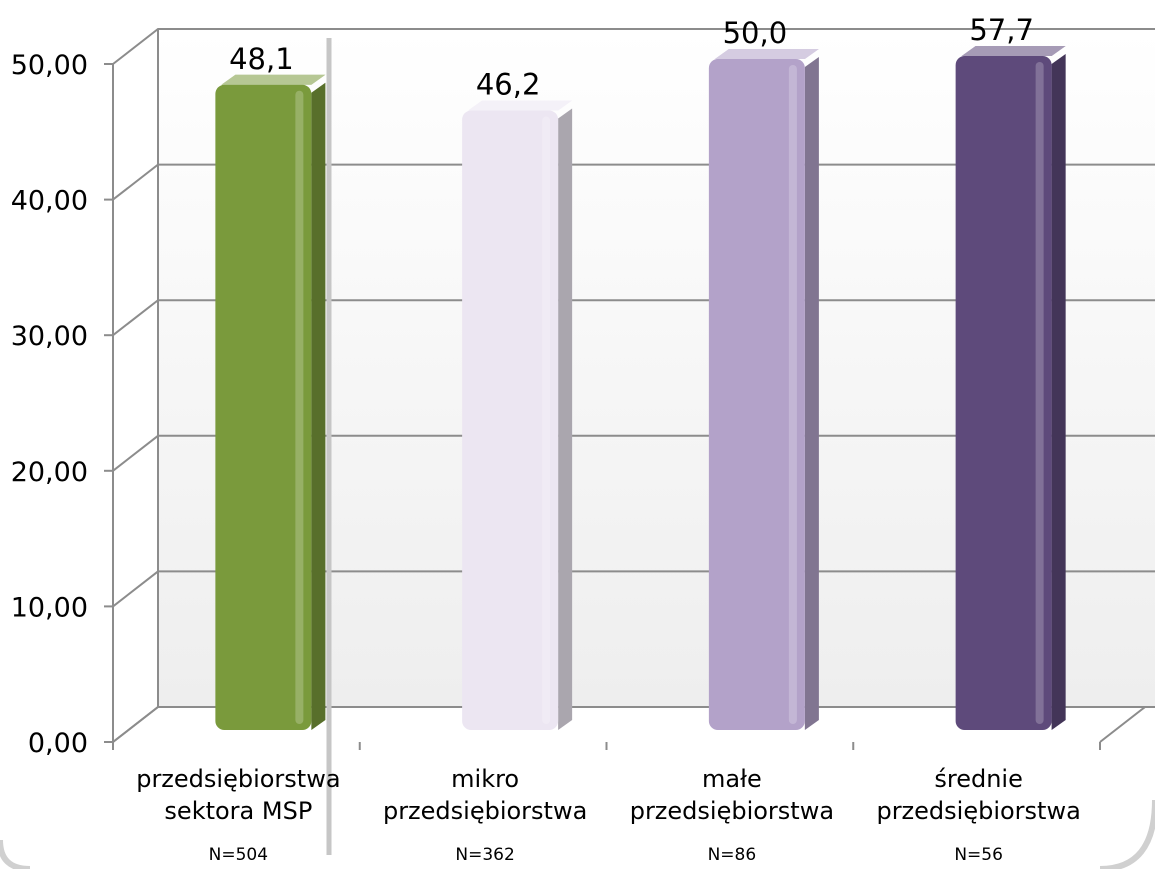 The height and width of the screenshot is (869, 1155). I want to click on floor, so click(630, 724).